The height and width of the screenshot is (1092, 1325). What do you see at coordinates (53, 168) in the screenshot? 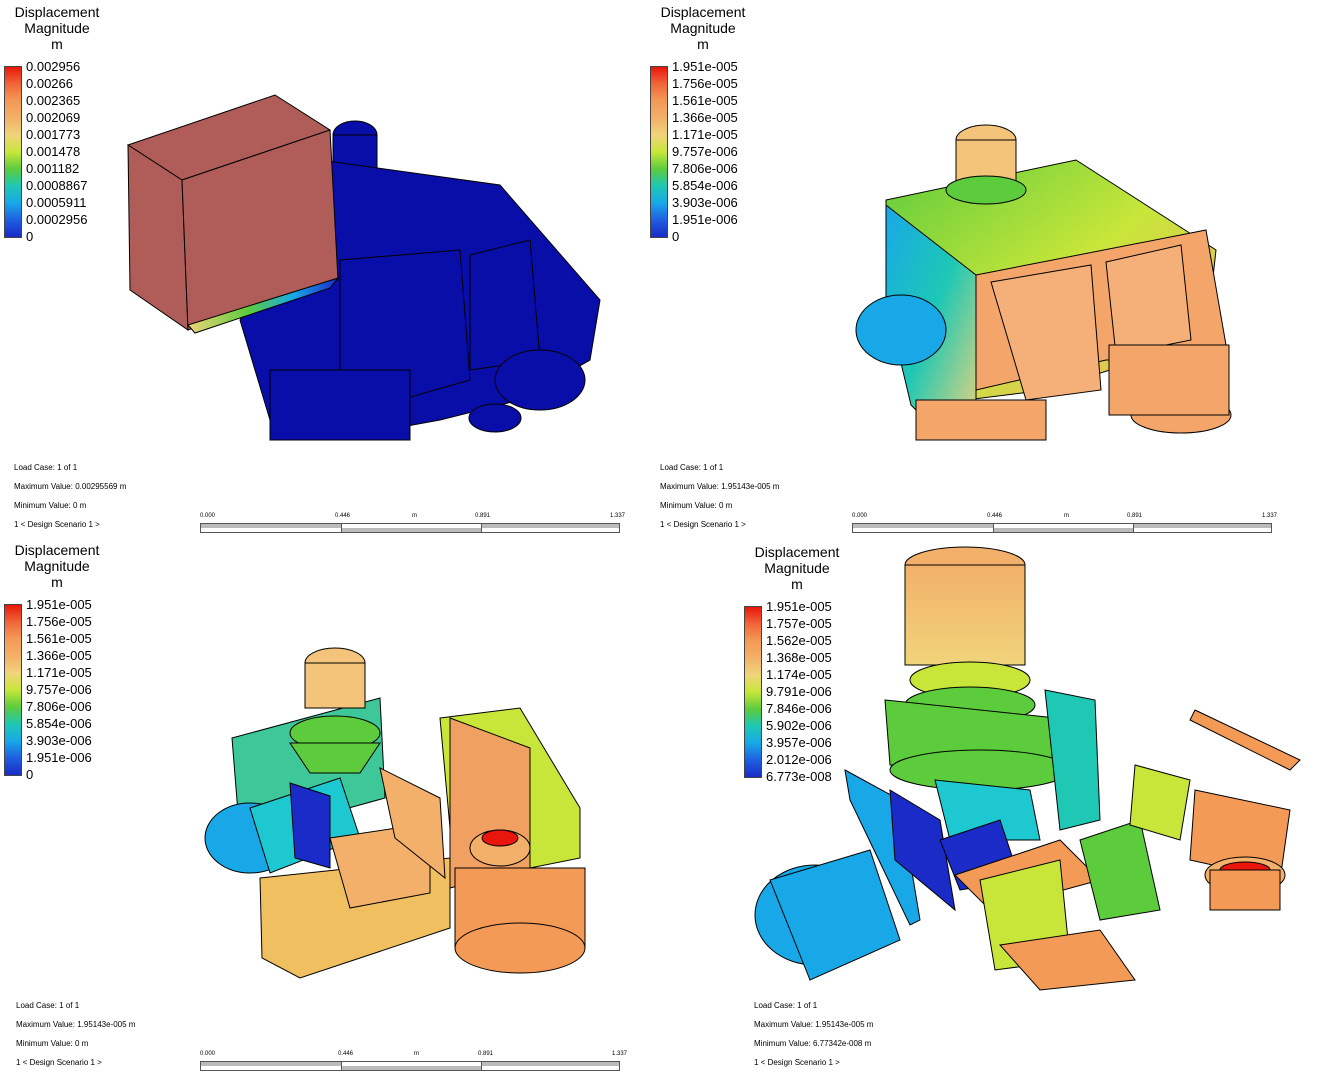
I see `legend-value: 0.001182` at bounding box center [53, 168].